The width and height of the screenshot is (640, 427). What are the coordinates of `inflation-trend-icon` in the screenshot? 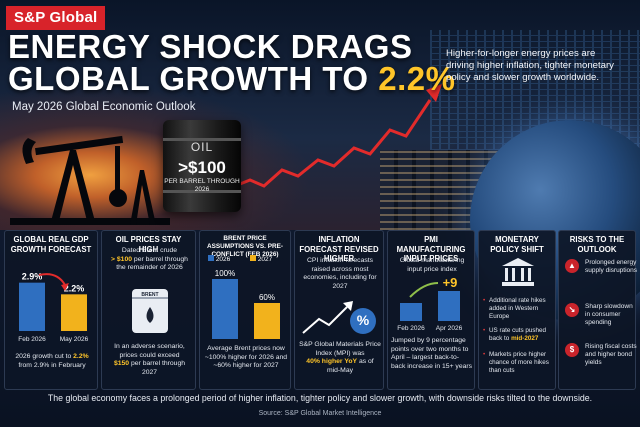 It's located at (339, 317).